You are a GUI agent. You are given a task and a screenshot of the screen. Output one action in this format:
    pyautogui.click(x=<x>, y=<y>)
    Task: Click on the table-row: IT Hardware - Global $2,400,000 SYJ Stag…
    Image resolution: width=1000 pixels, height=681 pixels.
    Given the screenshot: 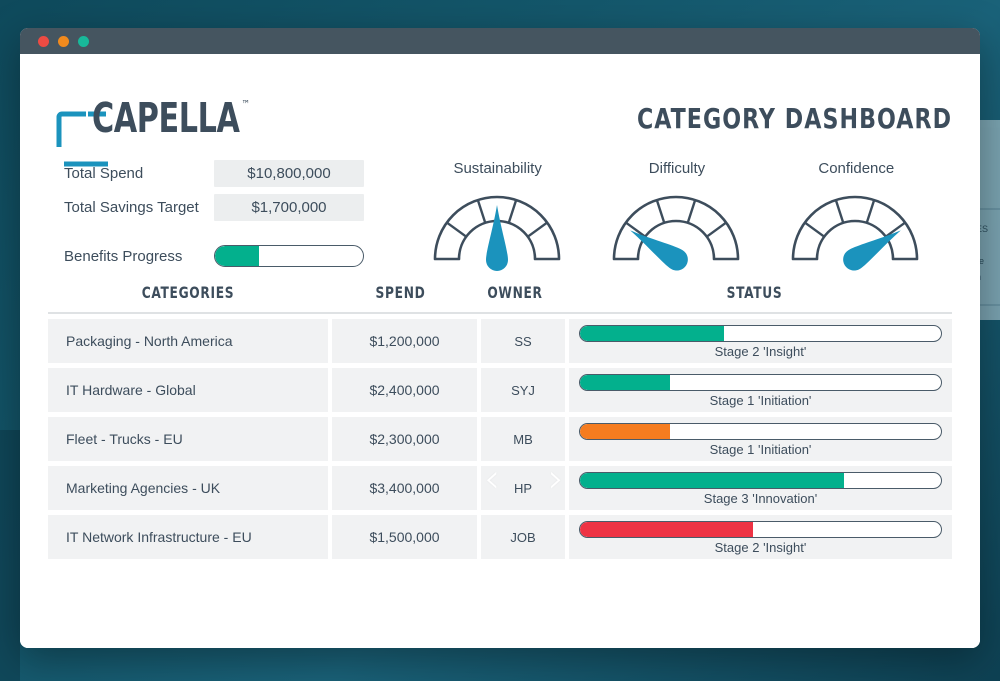 What is the action you would take?
    pyautogui.click(x=500, y=390)
    